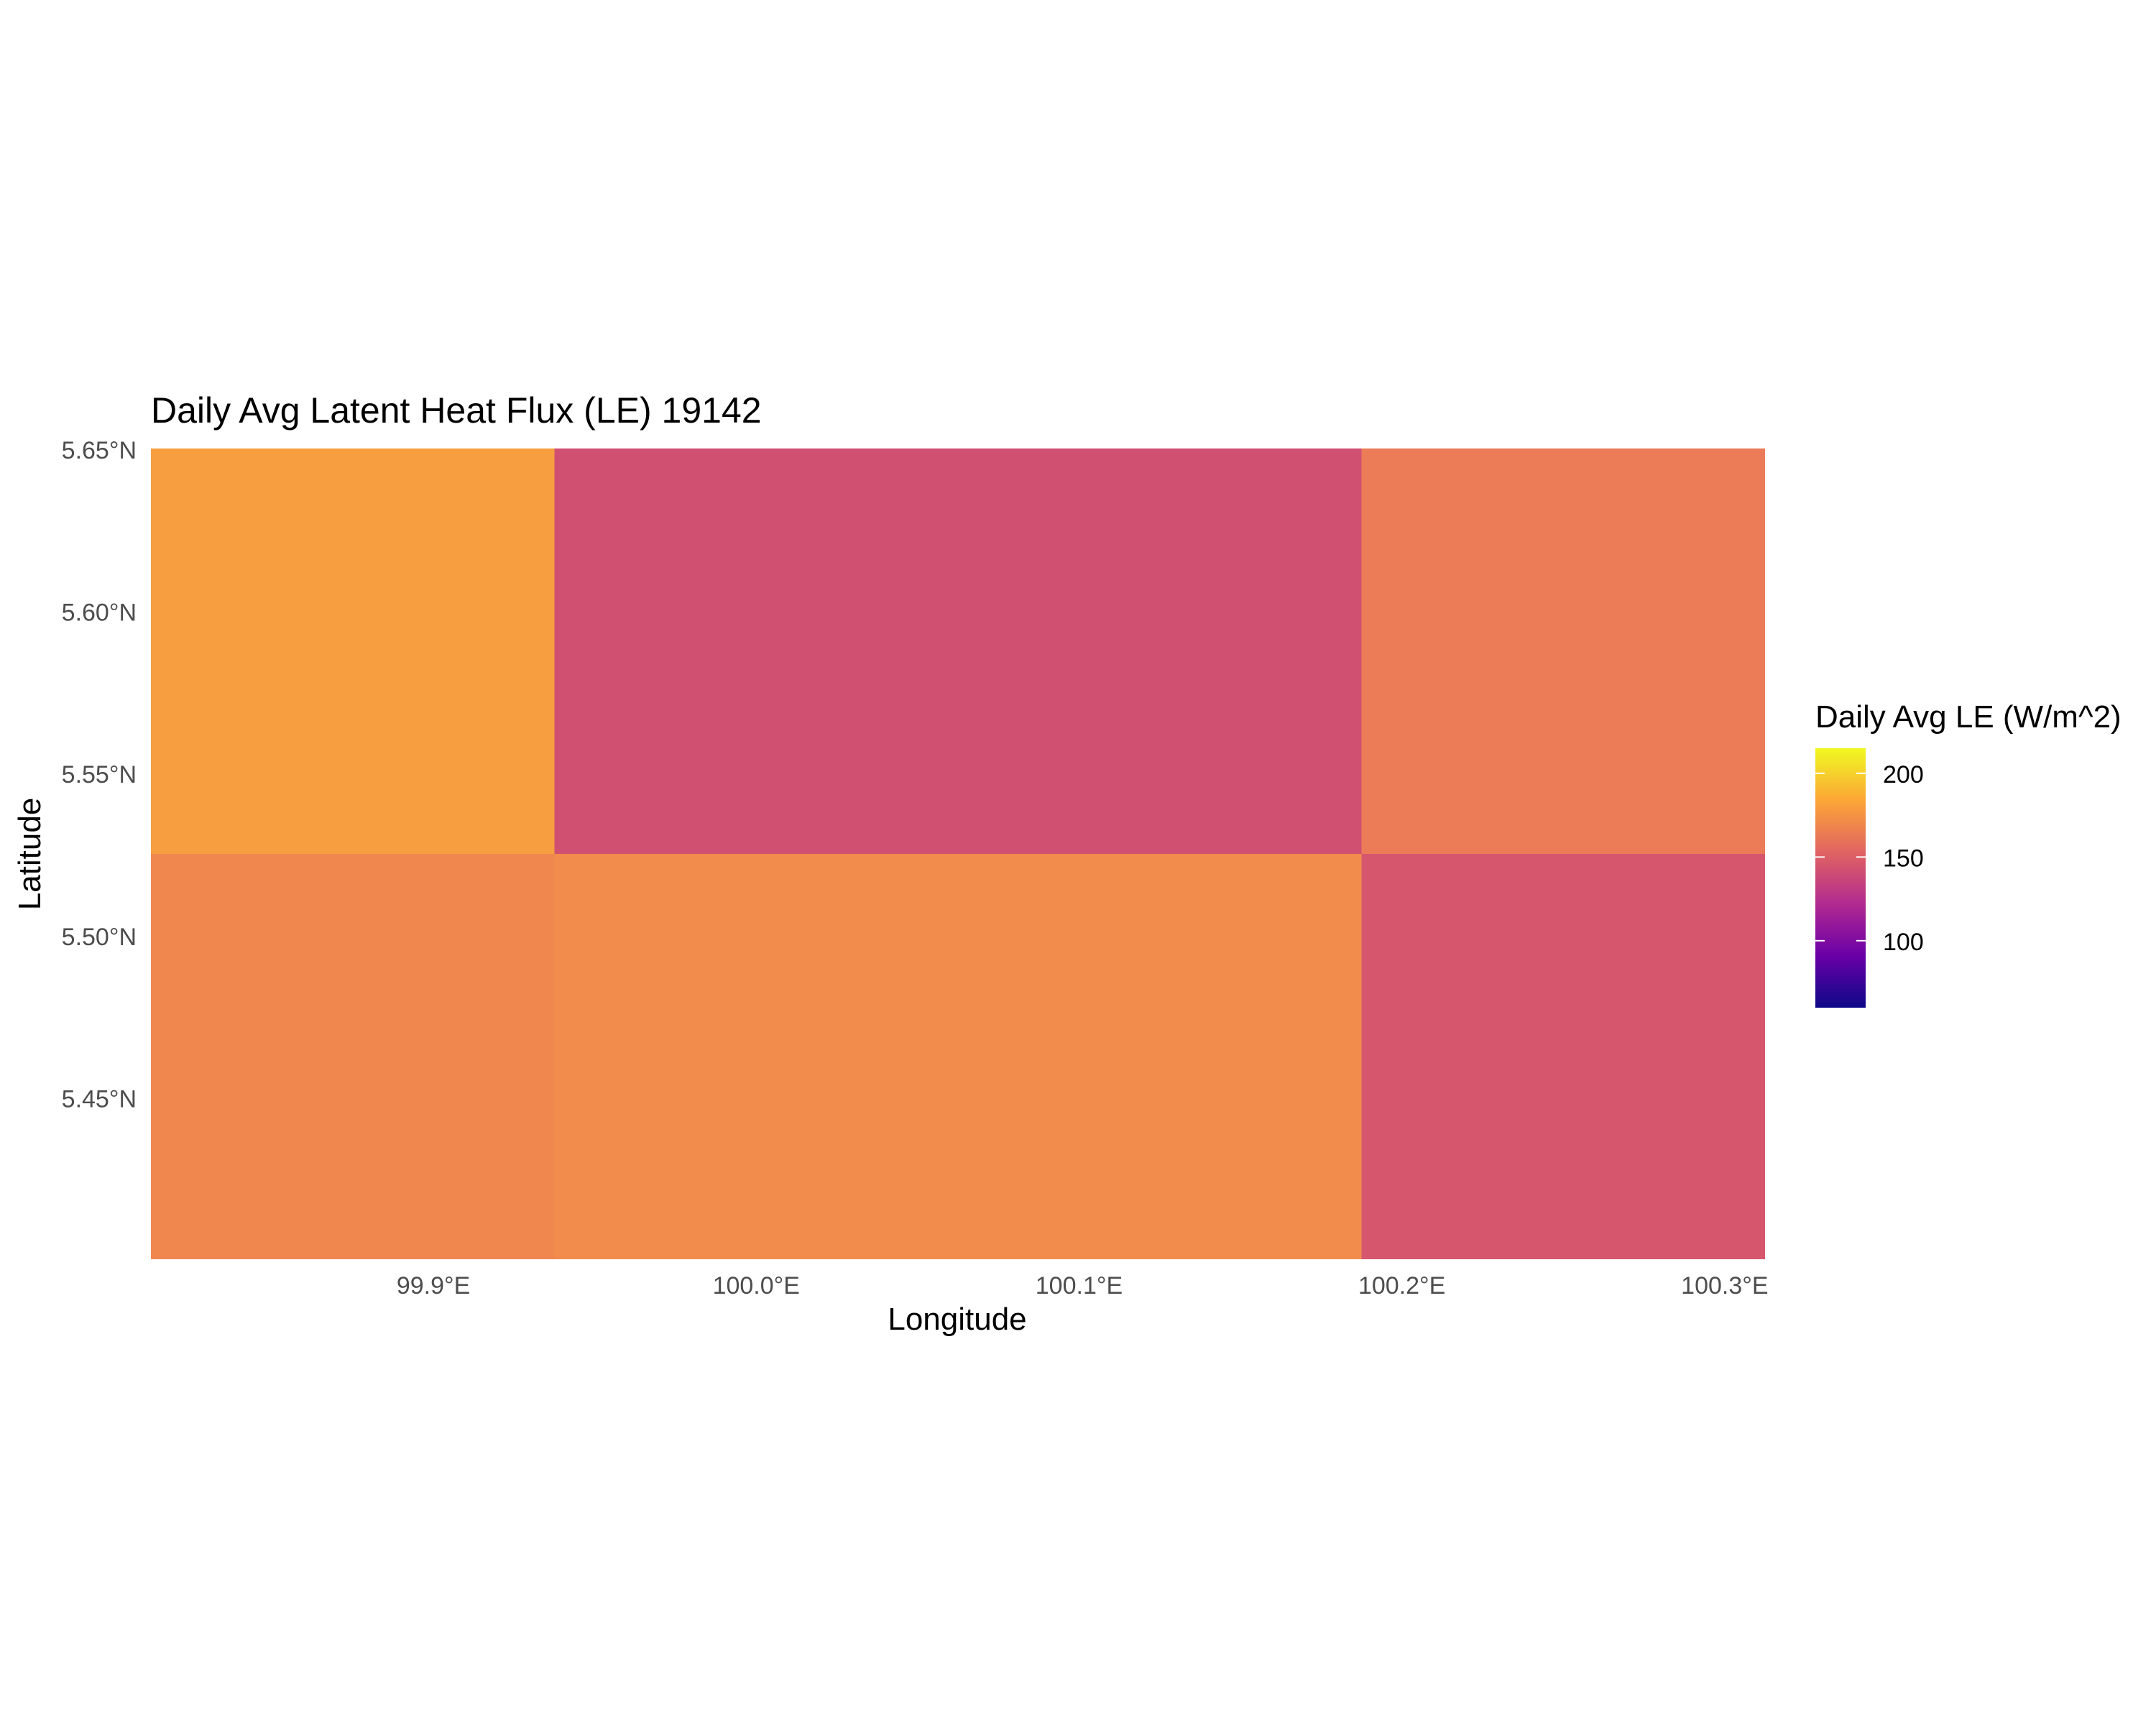 Image resolution: width=2156 pixels, height=1725 pixels. What do you see at coordinates (99, 937) in the screenshot?
I see `y-tick-label: 5.50°N` at bounding box center [99, 937].